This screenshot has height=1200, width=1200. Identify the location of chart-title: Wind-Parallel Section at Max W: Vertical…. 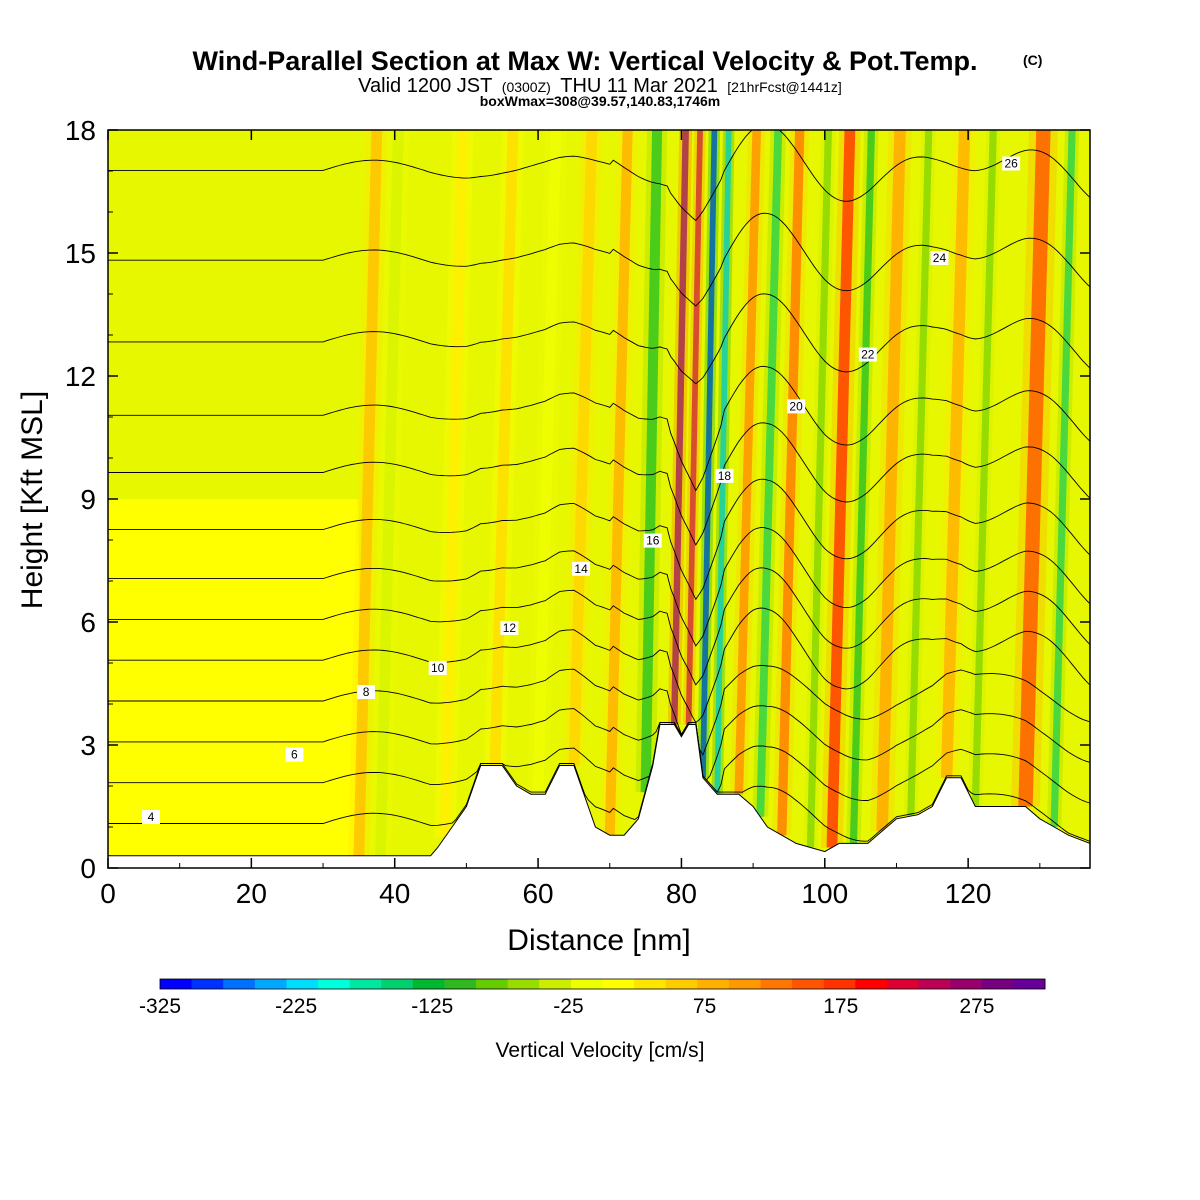
(585, 61).